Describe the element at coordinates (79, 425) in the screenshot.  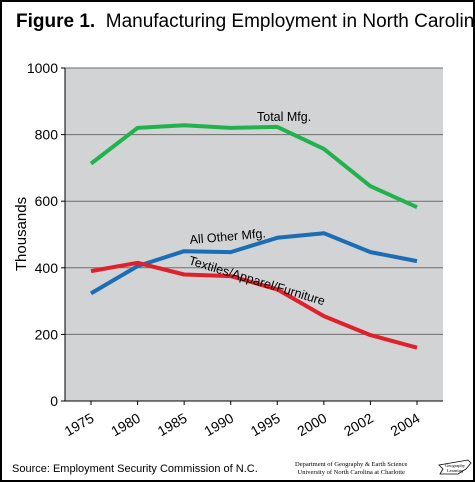
I see `x-tick-label: 1975` at that location.